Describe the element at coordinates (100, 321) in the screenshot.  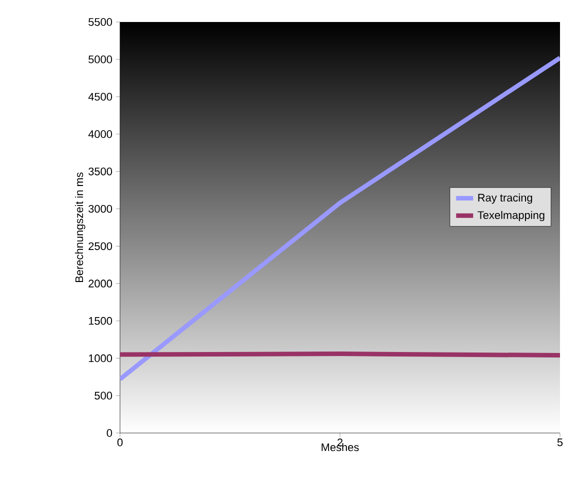
I see `y-tick-label: 1500` at that location.